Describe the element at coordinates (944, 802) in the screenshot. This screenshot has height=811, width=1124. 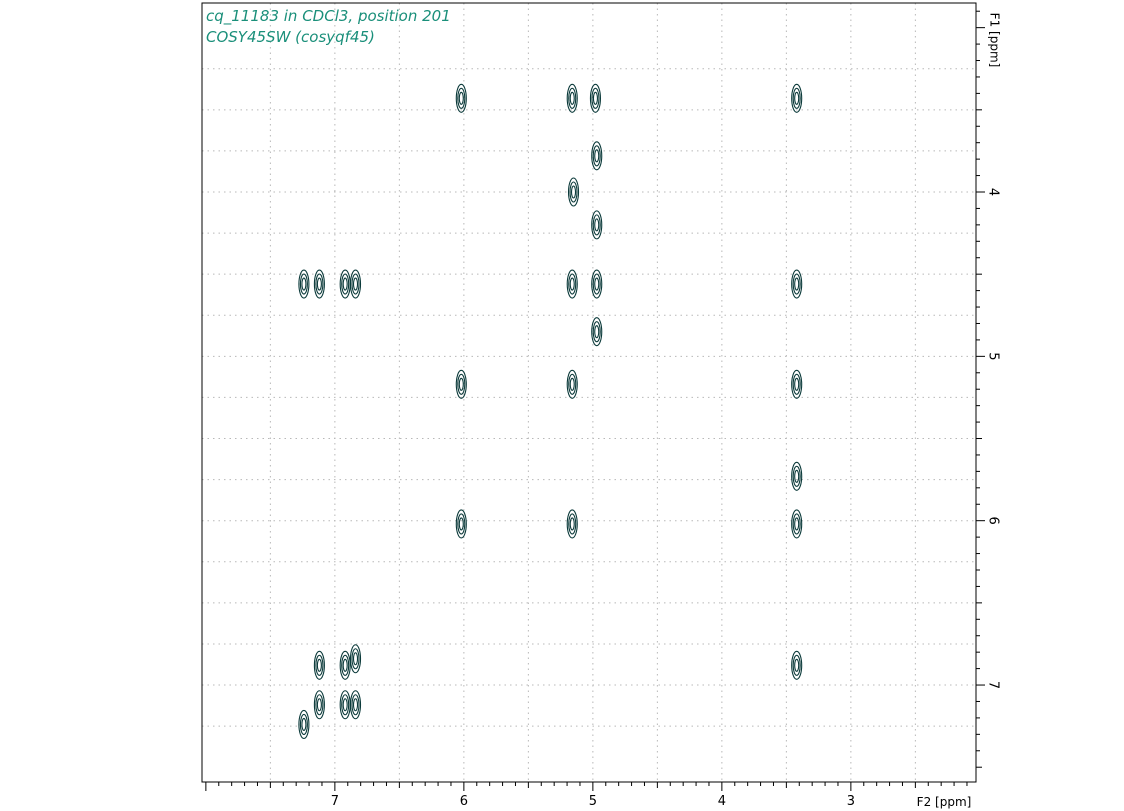
I see `x-axis-label: F2 [ppm]` at that location.